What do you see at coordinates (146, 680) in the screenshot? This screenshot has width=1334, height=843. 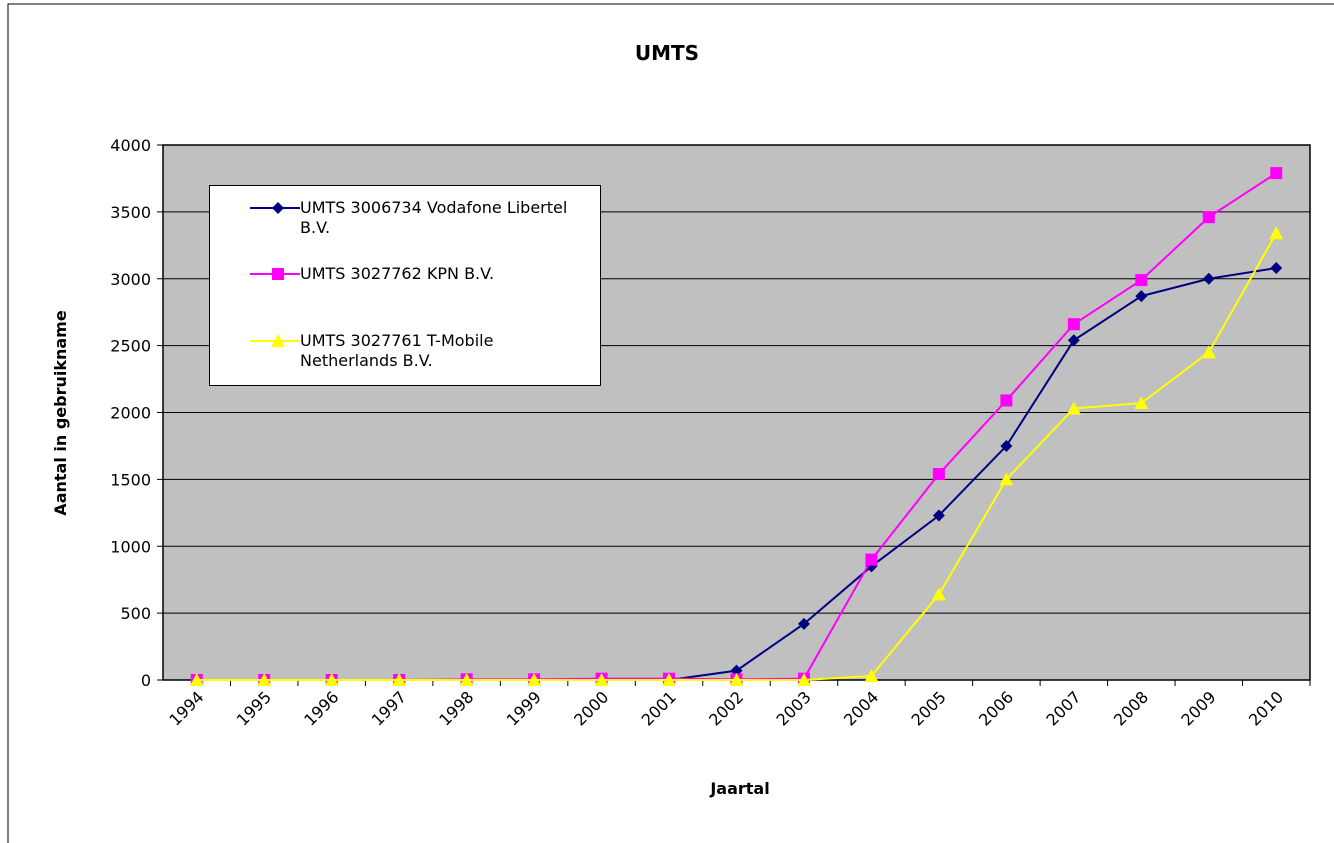 I see `y-tick-label: 0` at bounding box center [146, 680].